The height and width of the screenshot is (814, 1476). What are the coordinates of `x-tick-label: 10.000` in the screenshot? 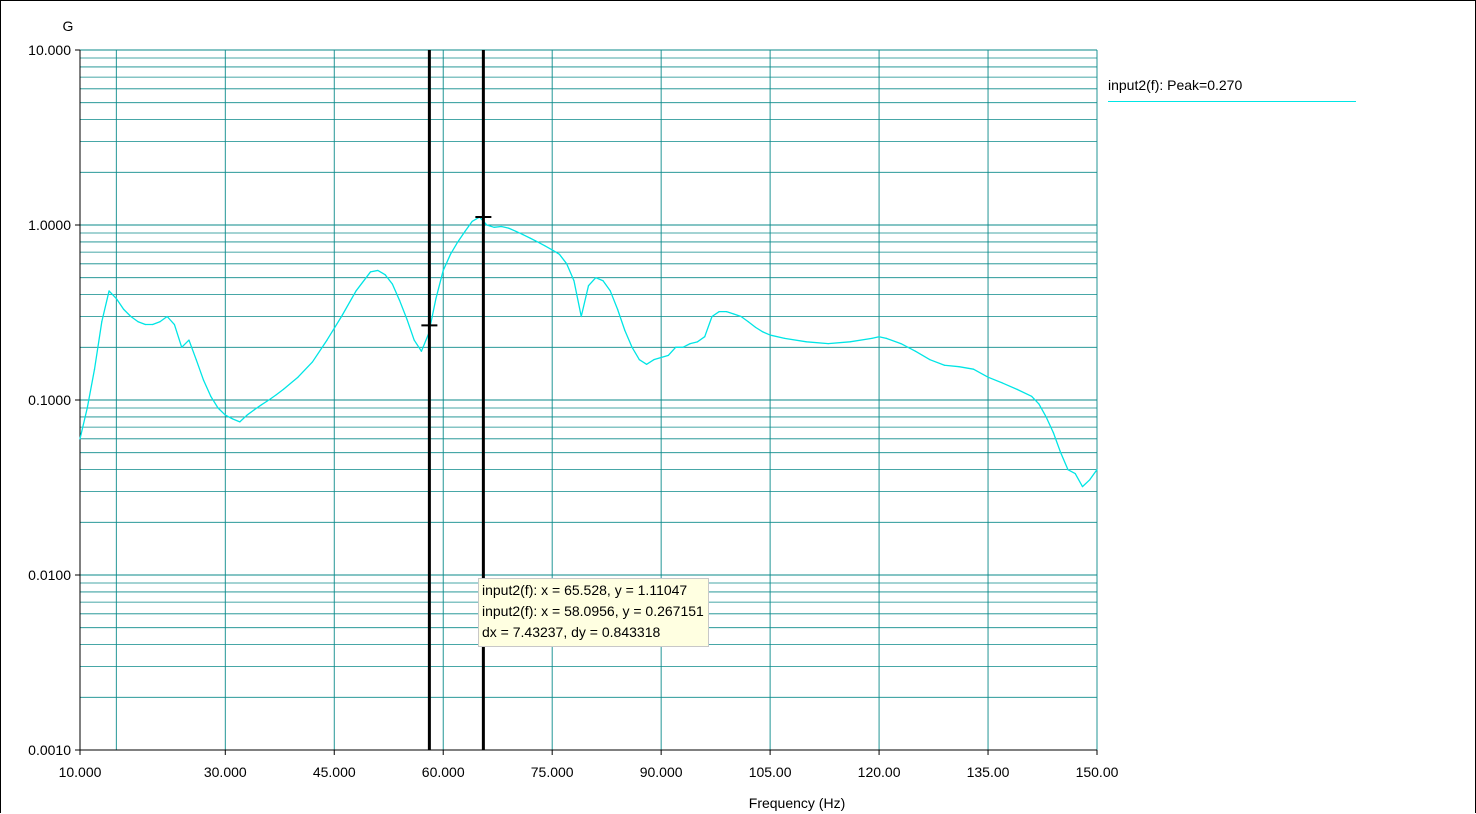 It's located at (80, 772).